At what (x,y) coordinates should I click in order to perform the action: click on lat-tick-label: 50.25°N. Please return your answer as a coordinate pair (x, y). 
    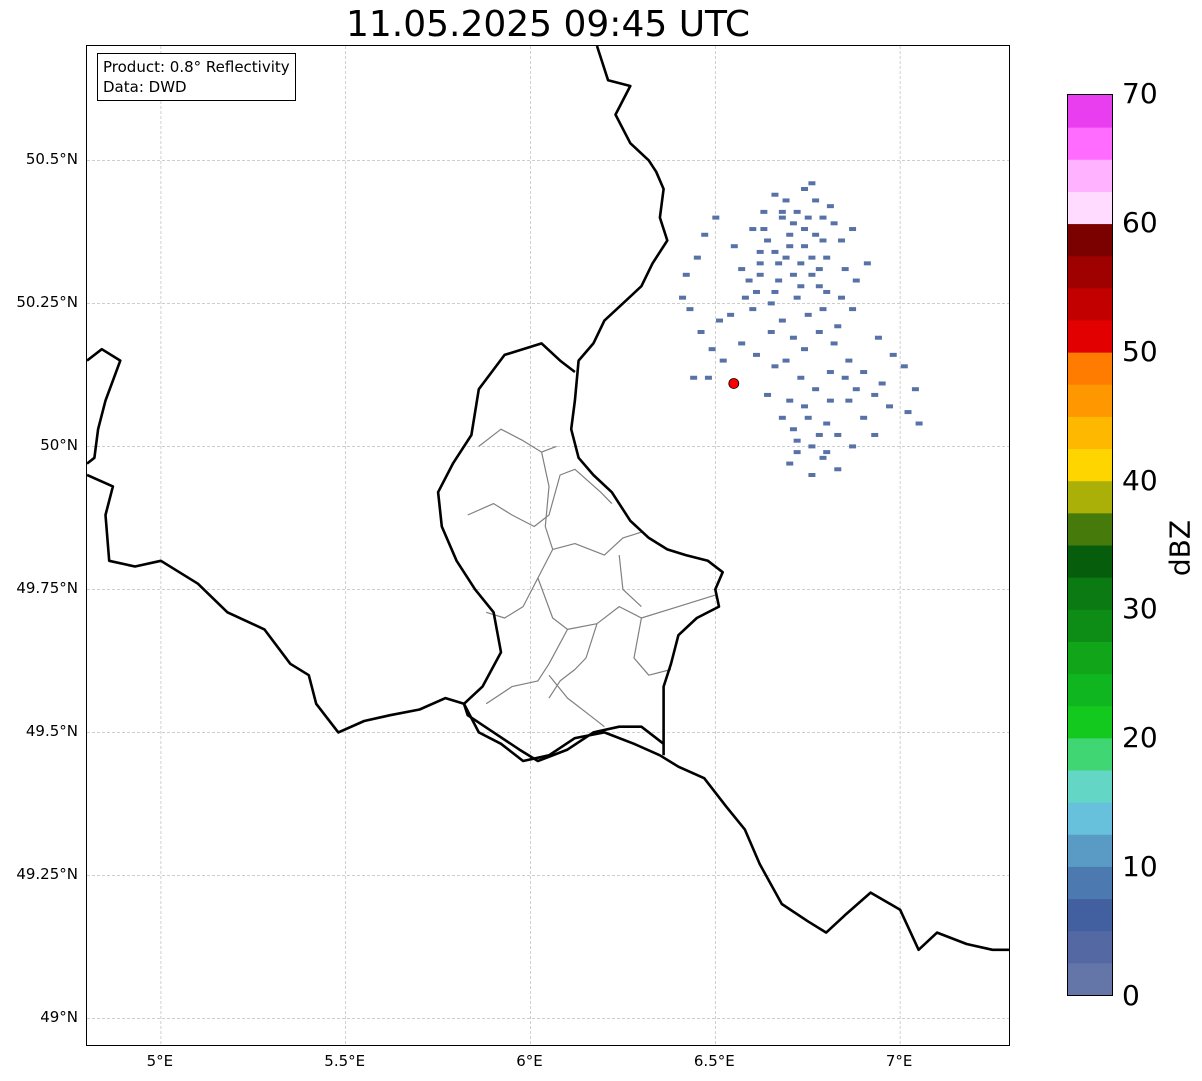
    Looking at the image, I should click on (47, 302).